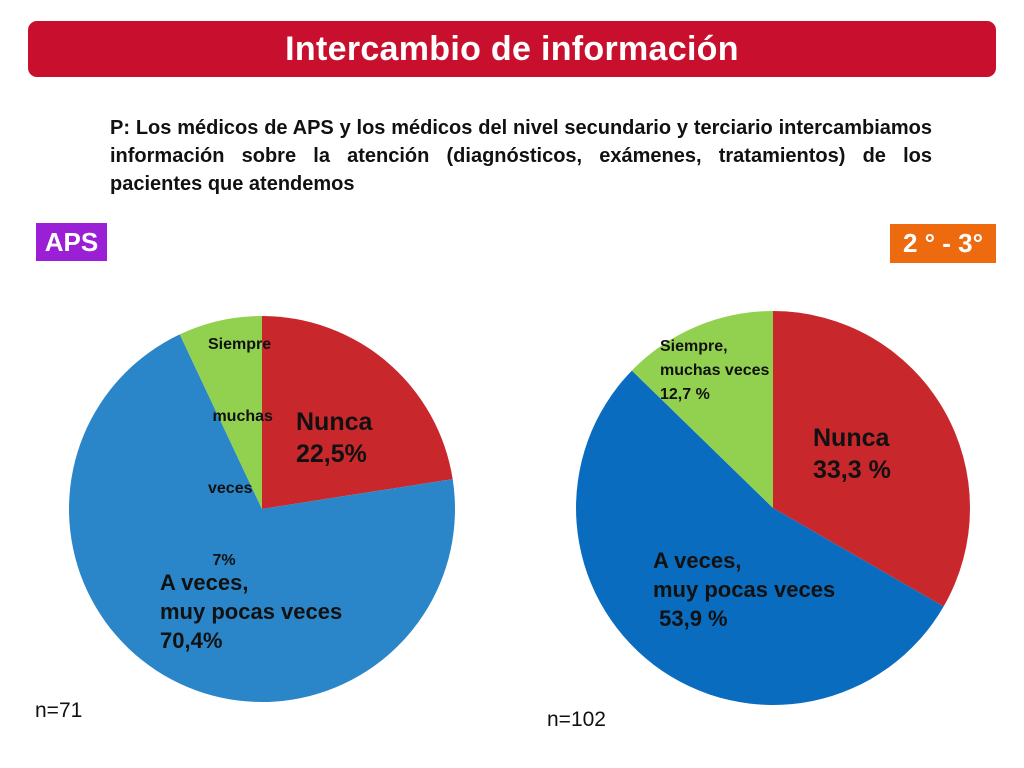  I want to click on label-line: 22,5%, so click(331, 454).